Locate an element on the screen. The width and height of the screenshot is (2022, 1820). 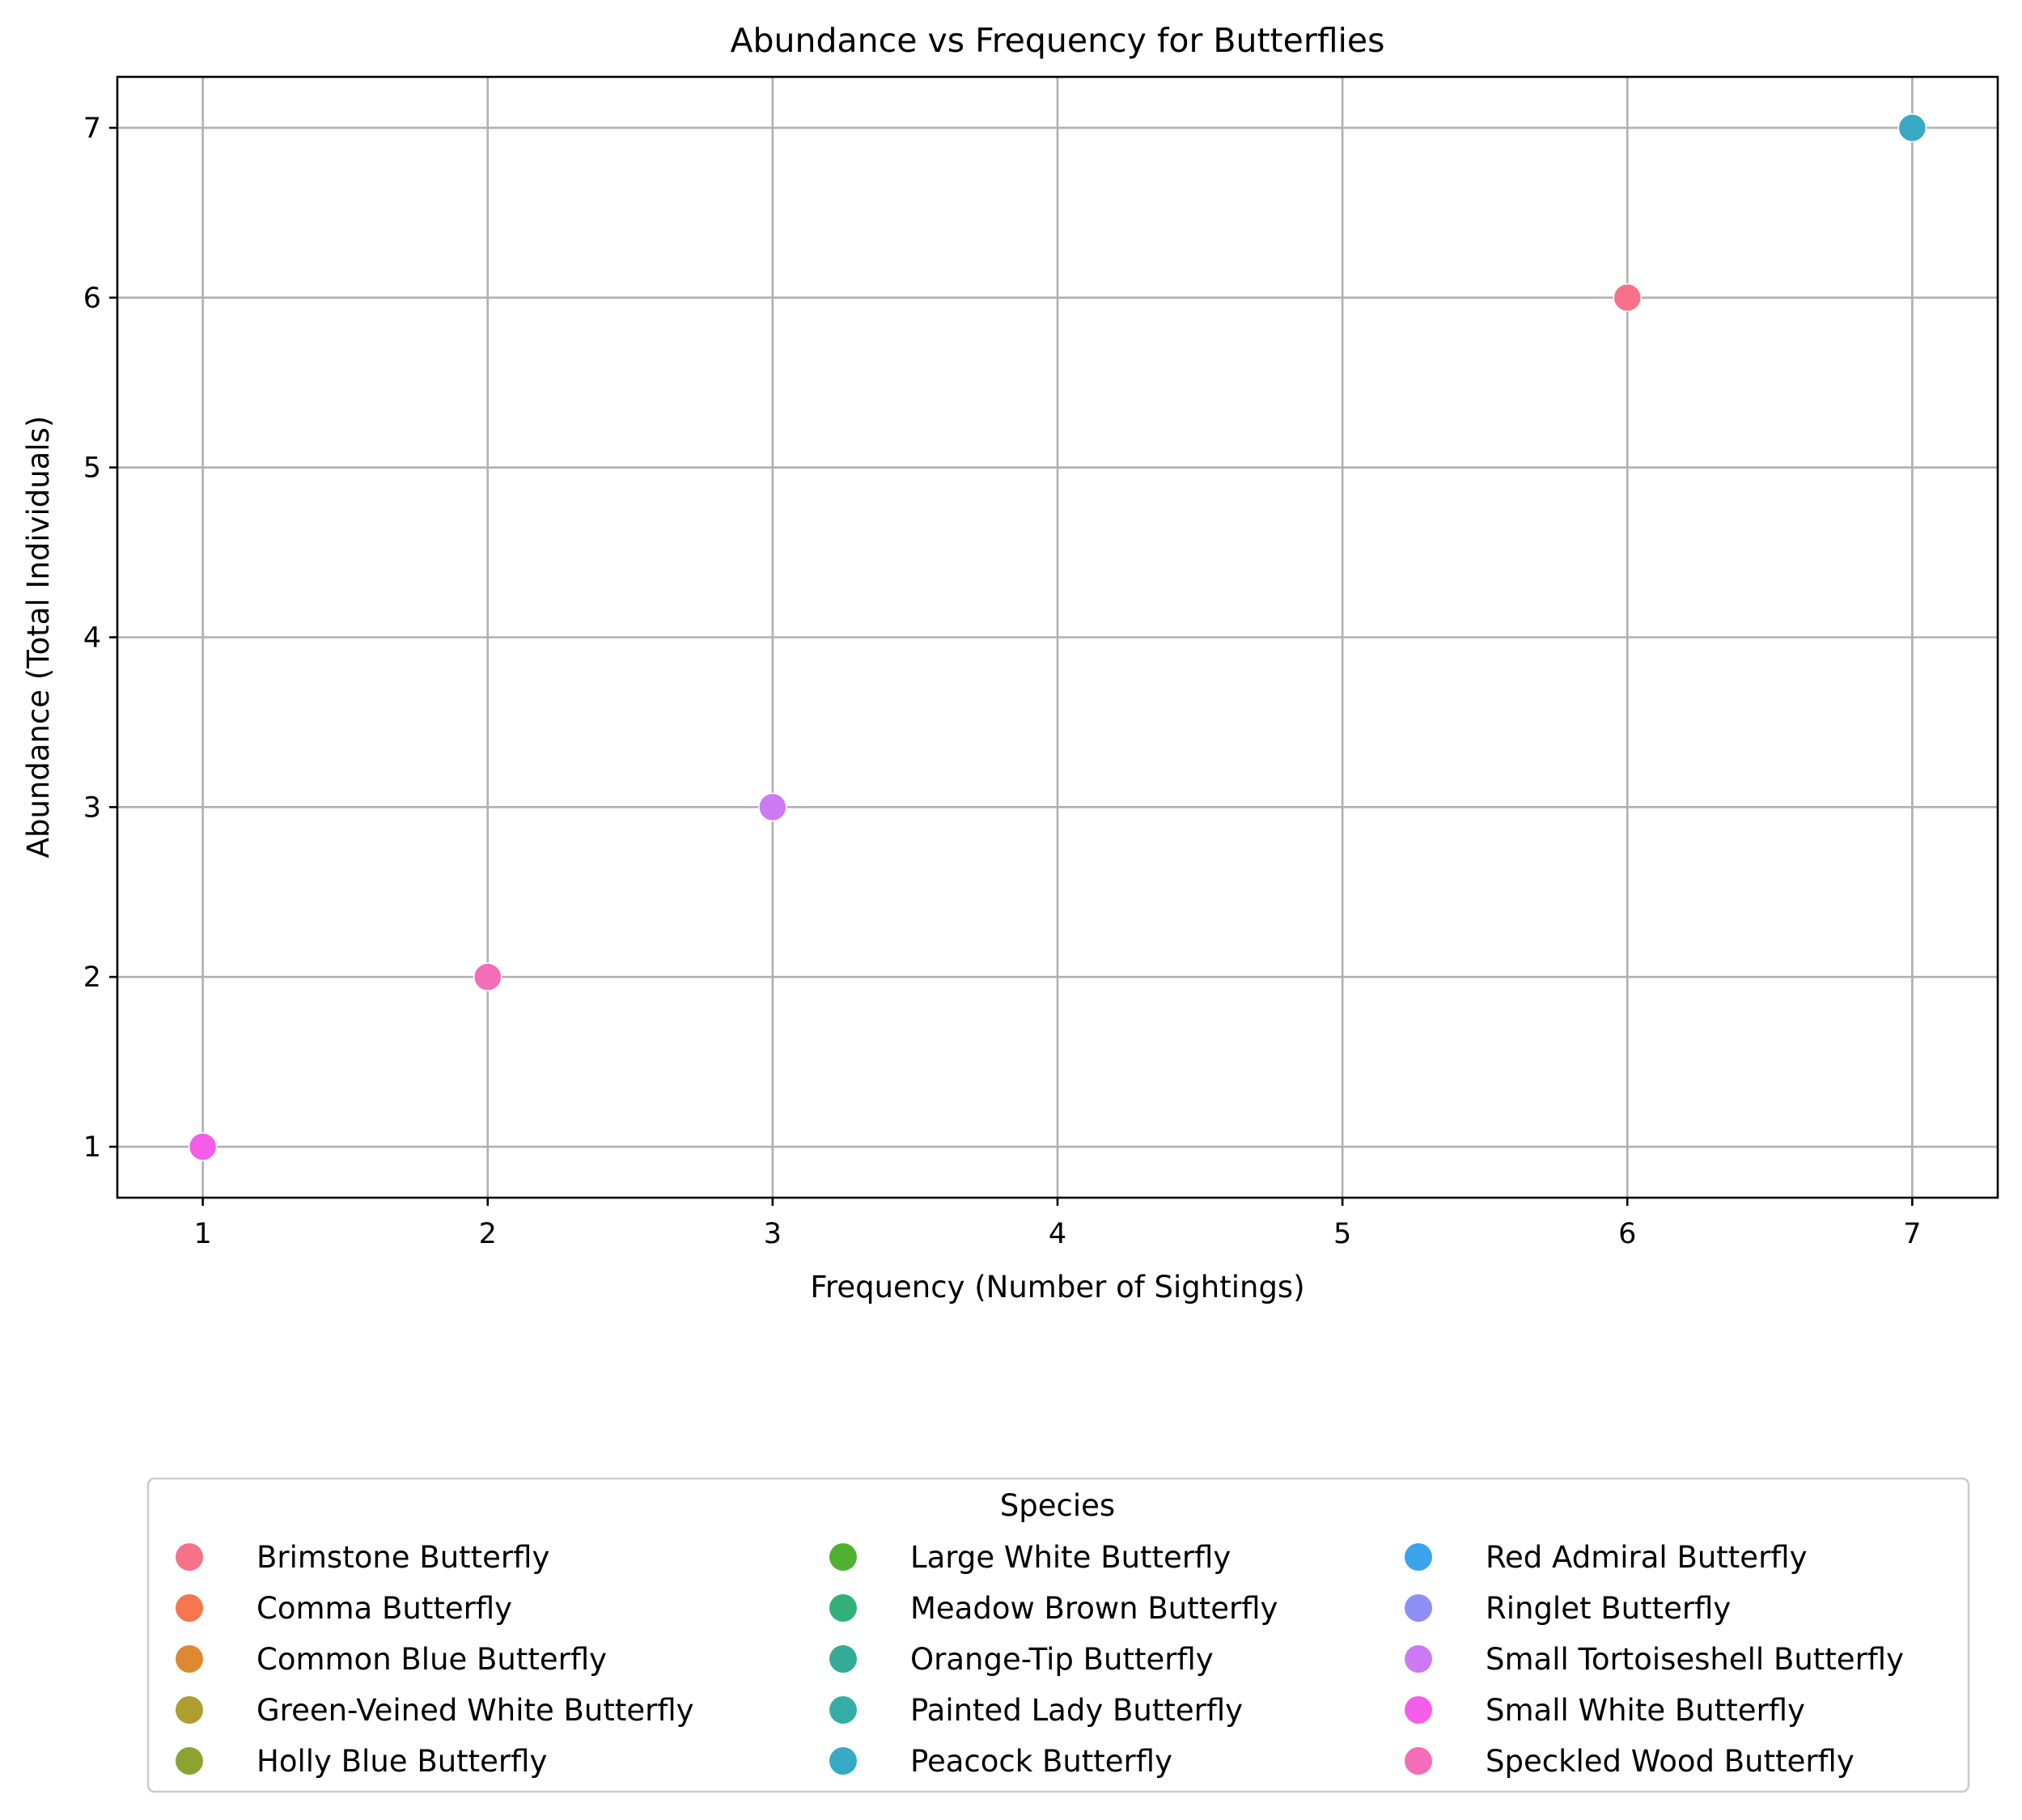
legend-label: Meadow Brown Butterfly is located at coordinates (1094, 1609).